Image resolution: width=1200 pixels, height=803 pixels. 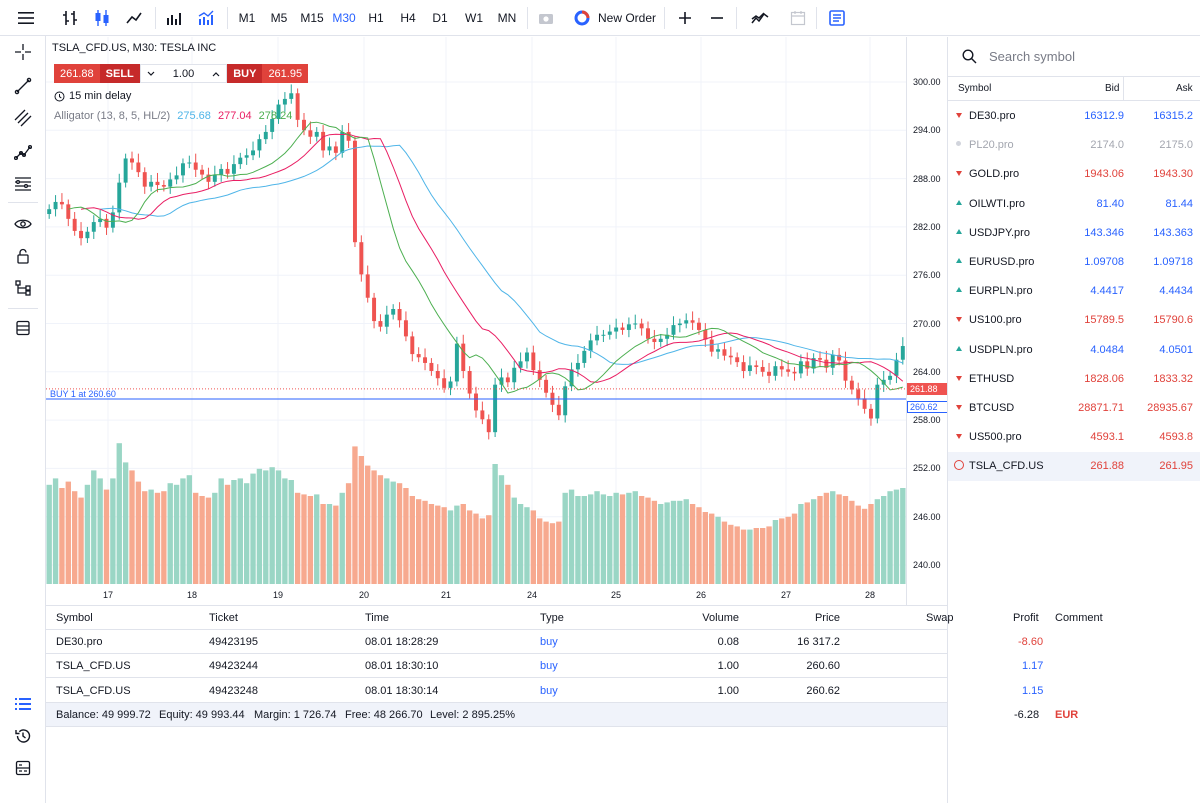 I want to click on positions-list-icon, so click(x=23, y=704).